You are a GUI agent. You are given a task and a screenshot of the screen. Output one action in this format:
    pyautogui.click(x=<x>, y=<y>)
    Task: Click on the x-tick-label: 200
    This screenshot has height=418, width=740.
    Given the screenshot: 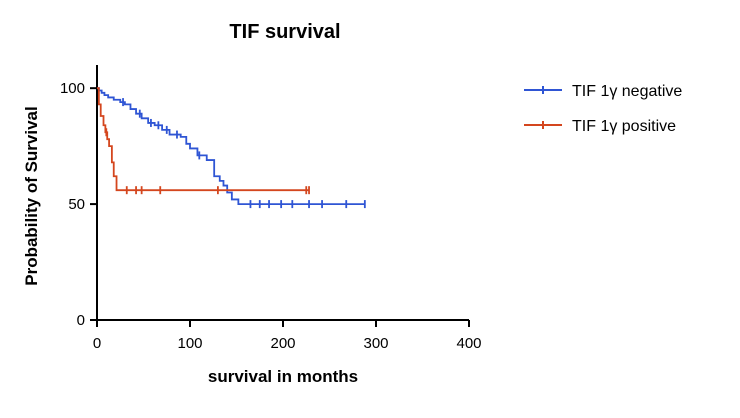 What is the action you would take?
    pyautogui.click(x=282, y=343)
    